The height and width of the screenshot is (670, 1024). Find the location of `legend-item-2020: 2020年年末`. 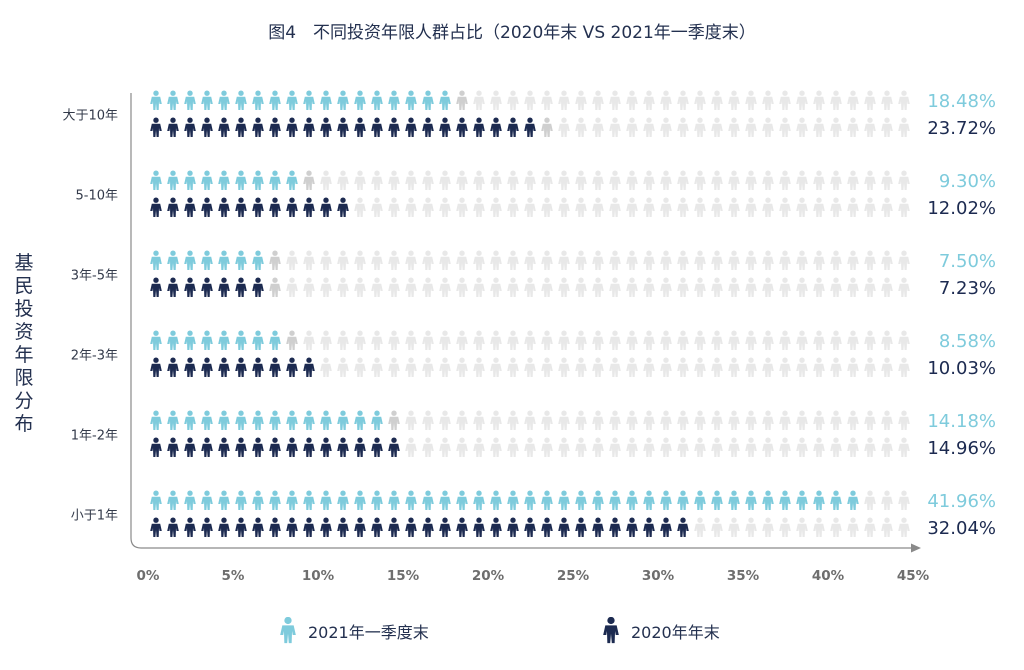

legend-item-2020: 2020年年末 is located at coordinates (661, 631).